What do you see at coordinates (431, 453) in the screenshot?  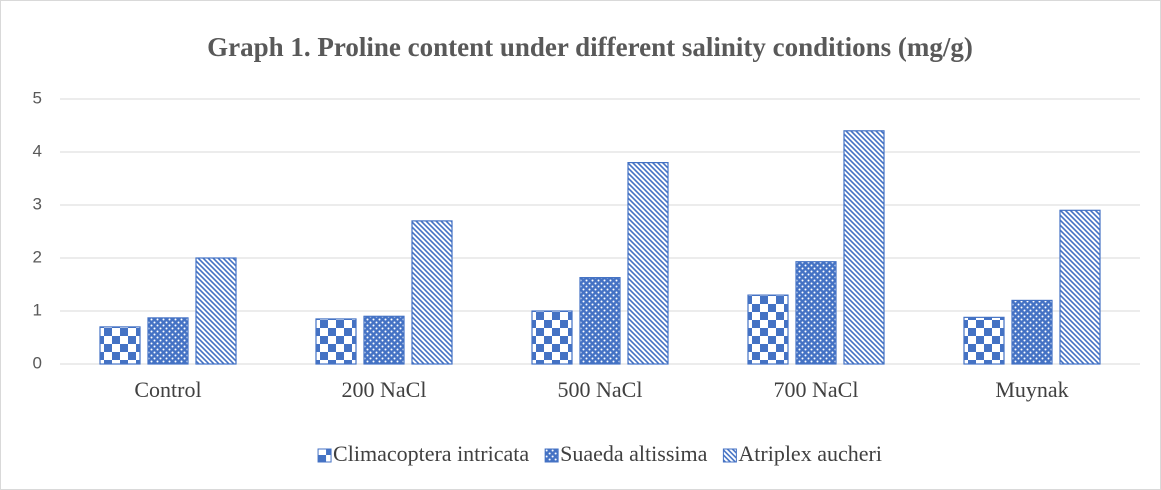 I see `legend-label: Climacoptera intricata` at bounding box center [431, 453].